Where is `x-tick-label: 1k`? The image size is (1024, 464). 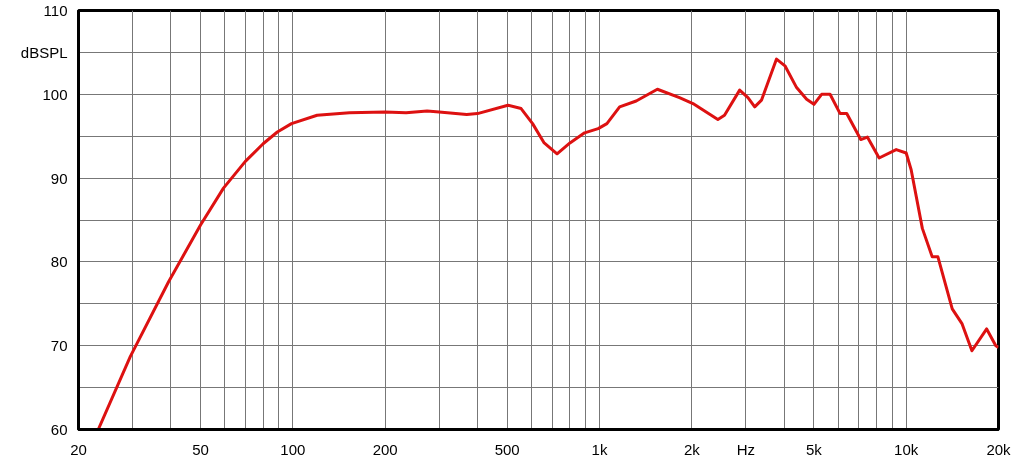 x-tick-label: 1k is located at coordinates (599, 449).